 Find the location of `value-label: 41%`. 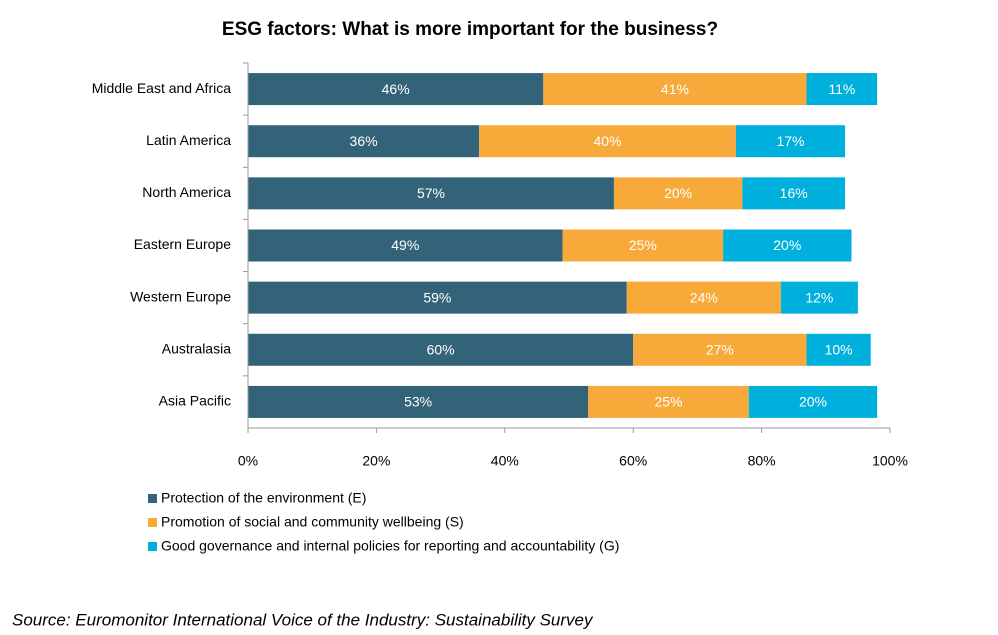

value-label: 41% is located at coordinates (675, 89).